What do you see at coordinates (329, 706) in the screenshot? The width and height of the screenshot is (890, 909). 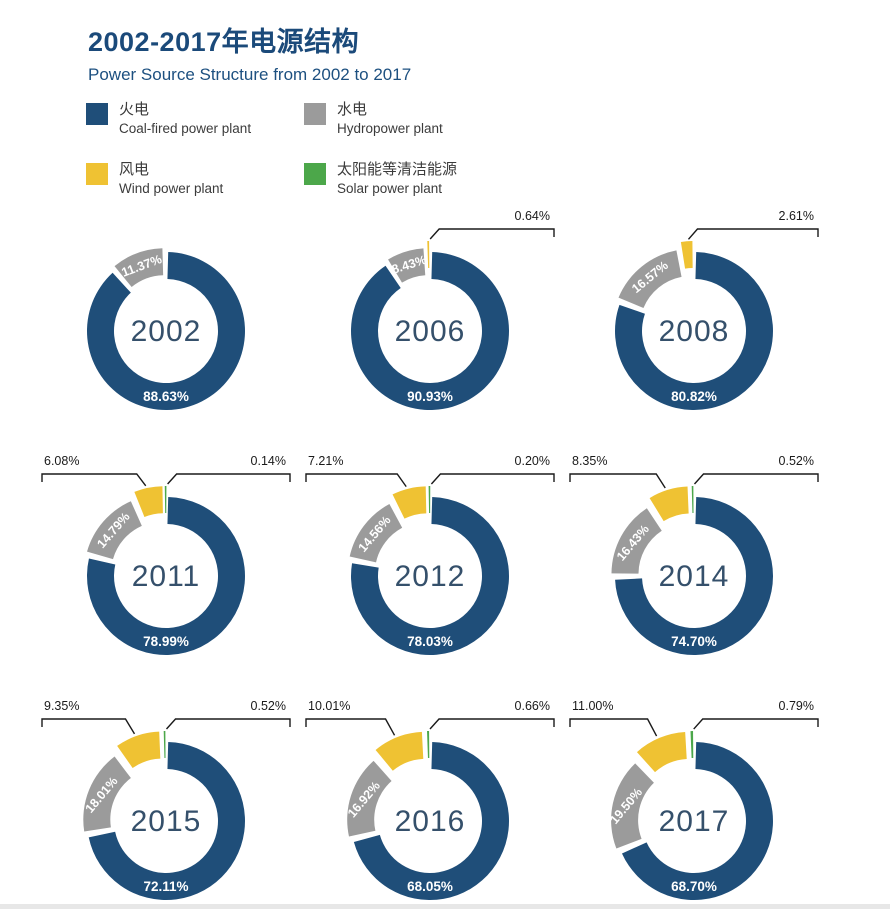 I see `wind-share-label: 10.01%` at bounding box center [329, 706].